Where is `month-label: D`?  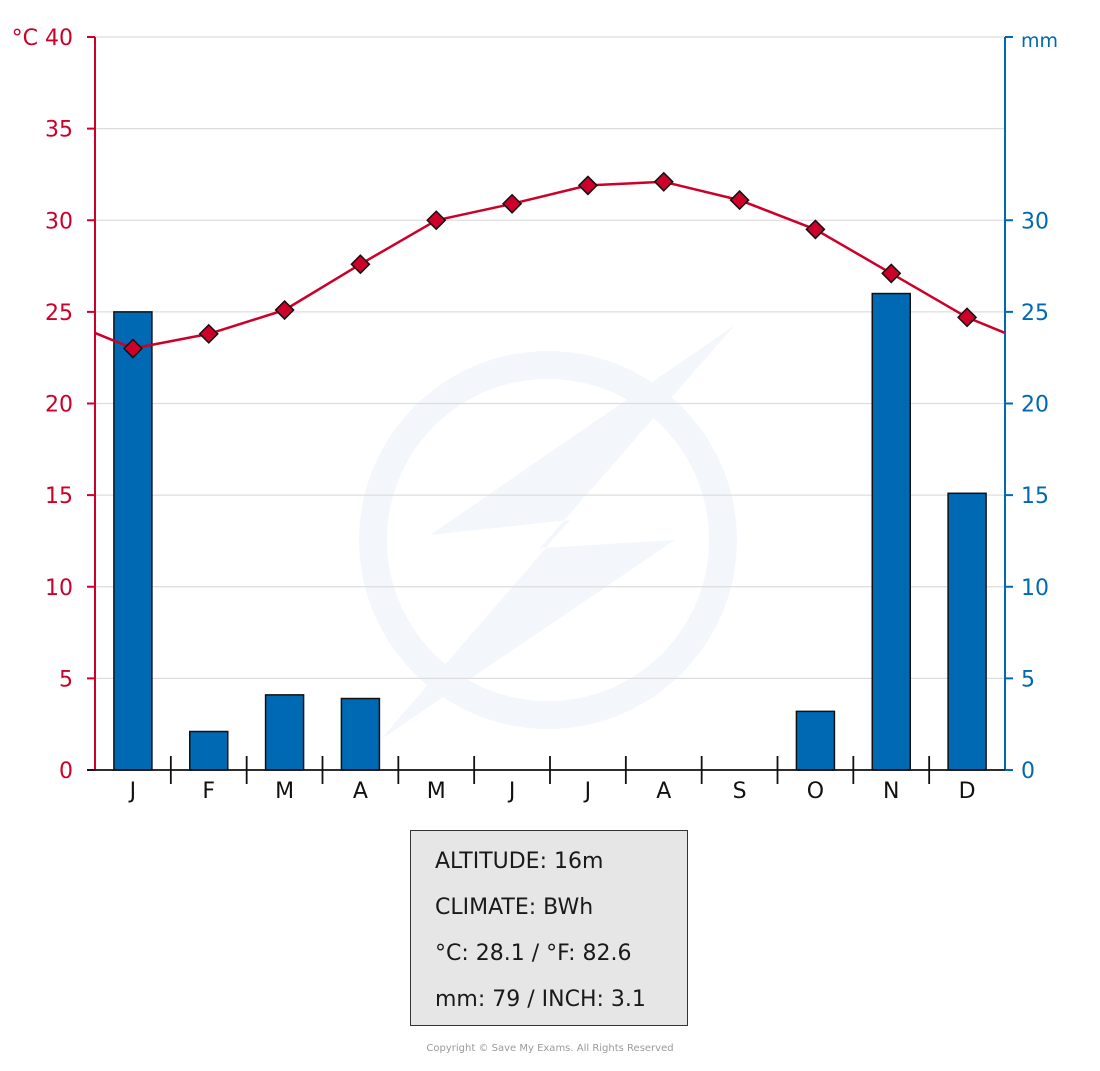 month-label: D is located at coordinates (967, 791).